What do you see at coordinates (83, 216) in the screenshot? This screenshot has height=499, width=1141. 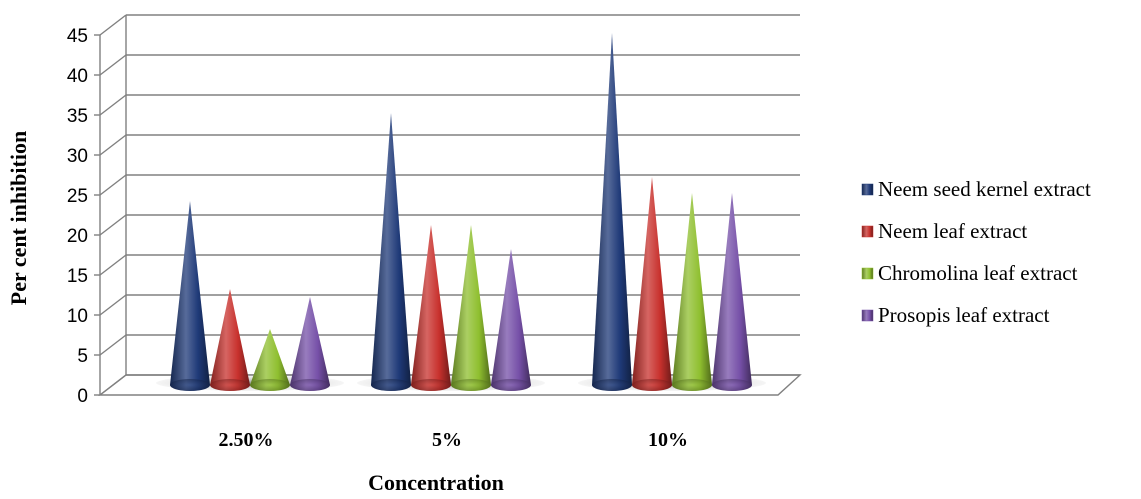 I see `y-axis: 0 5 10 15 20 25 30 35 40 45` at bounding box center [83, 216].